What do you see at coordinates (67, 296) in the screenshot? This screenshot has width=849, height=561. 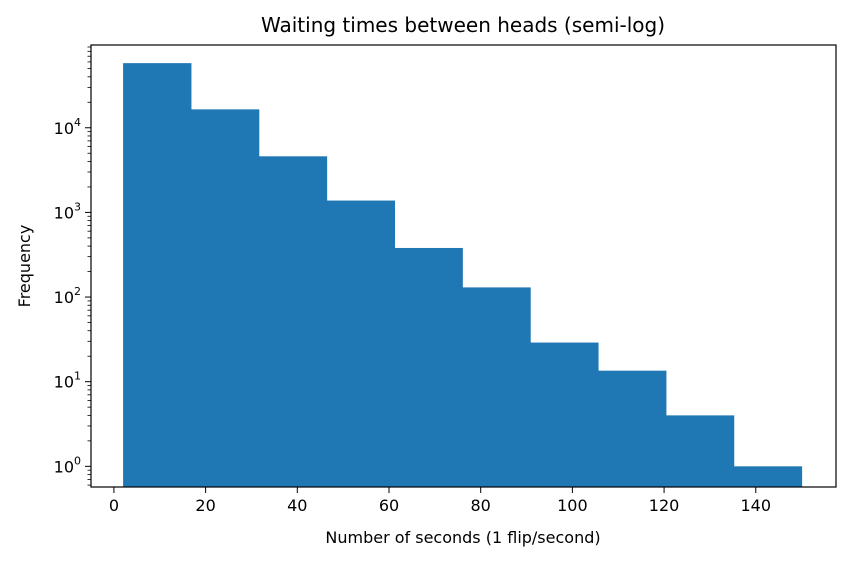 I see `y-tick-label: 10²` at bounding box center [67, 296].